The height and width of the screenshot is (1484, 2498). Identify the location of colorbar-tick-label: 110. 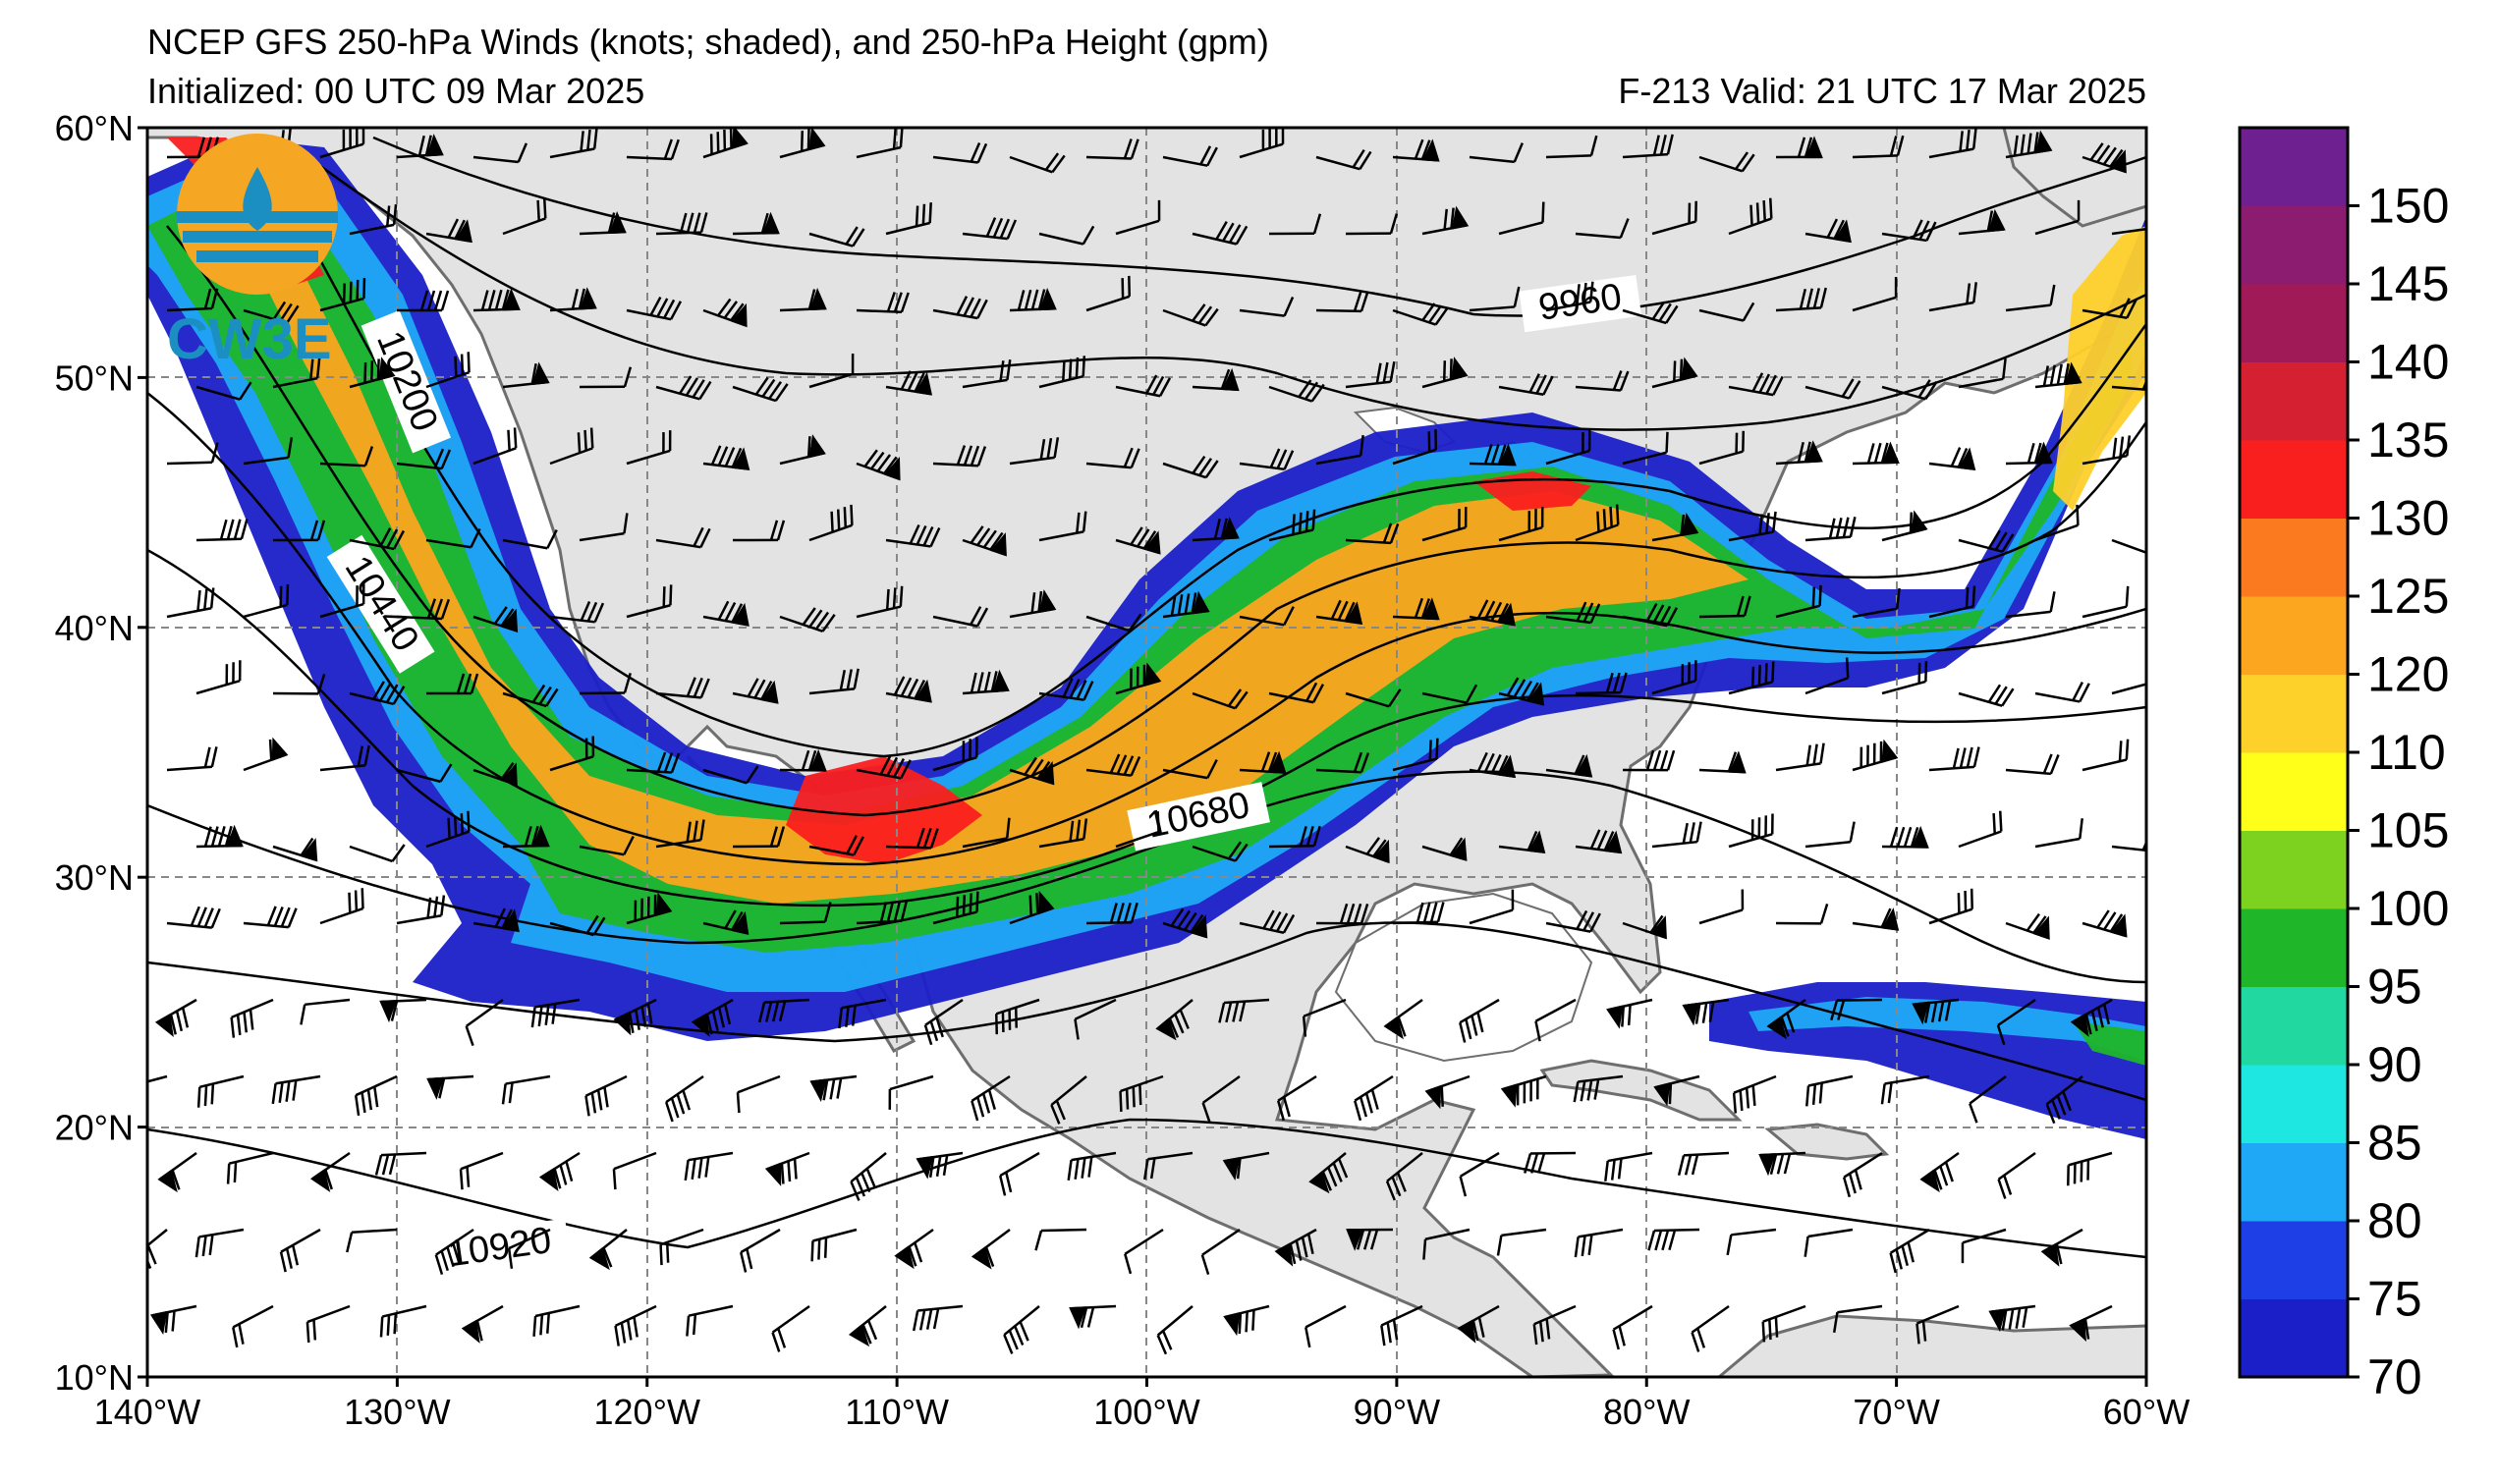
(2406, 752).